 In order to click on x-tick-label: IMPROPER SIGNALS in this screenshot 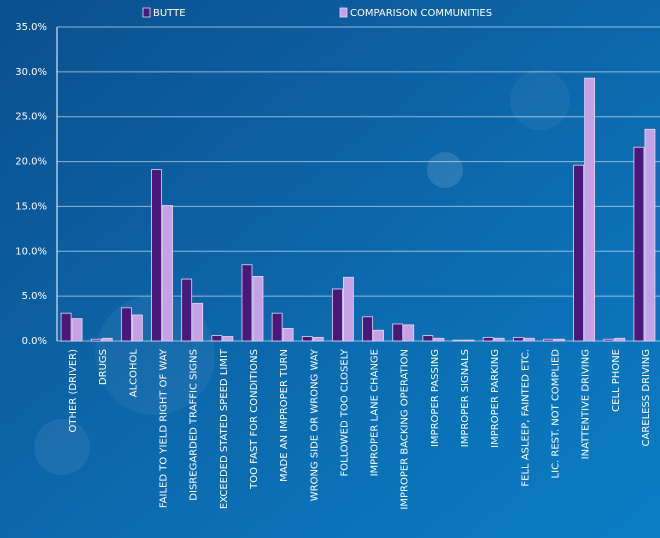, I will do `click(465, 398)`.